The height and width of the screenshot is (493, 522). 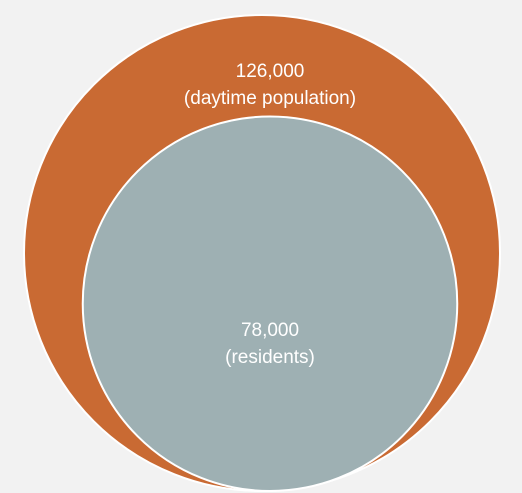 I want to click on bubble-daytime-population-label: (daytime population), so click(x=270, y=98).